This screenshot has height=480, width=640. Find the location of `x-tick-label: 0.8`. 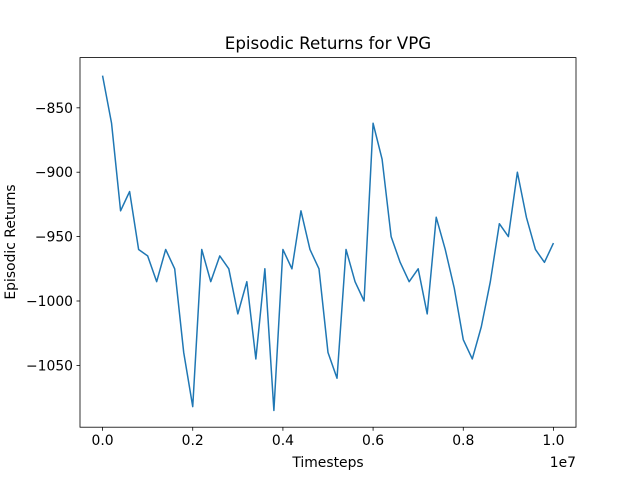

x-tick-label: 0.8 is located at coordinates (463, 441).